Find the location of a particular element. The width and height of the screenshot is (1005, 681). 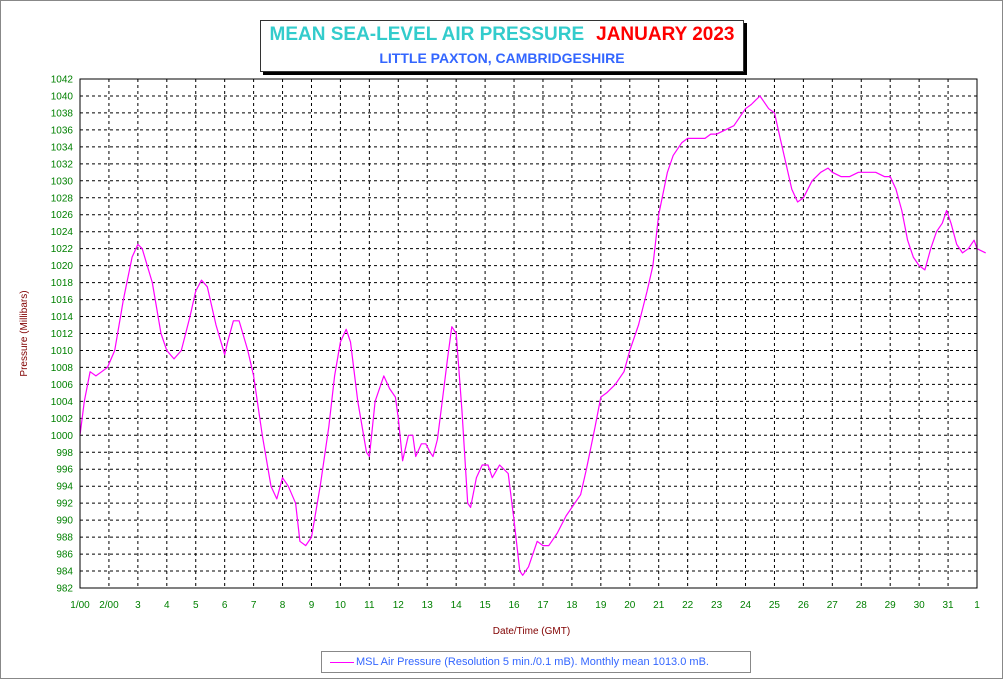

x-tick-label: 27 is located at coordinates (833, 605).